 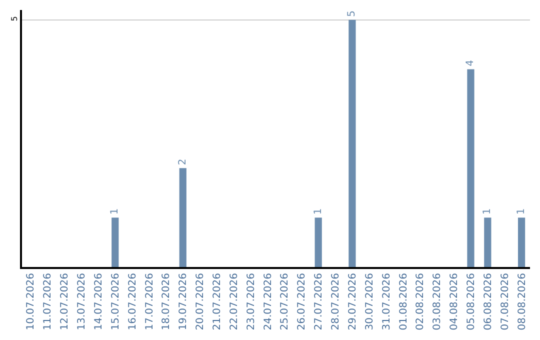 What do you see at coordinates (438, 301) in the screenshot?
I see `x-tick-label: 03.08.2026` at bounding box center [438, 301].